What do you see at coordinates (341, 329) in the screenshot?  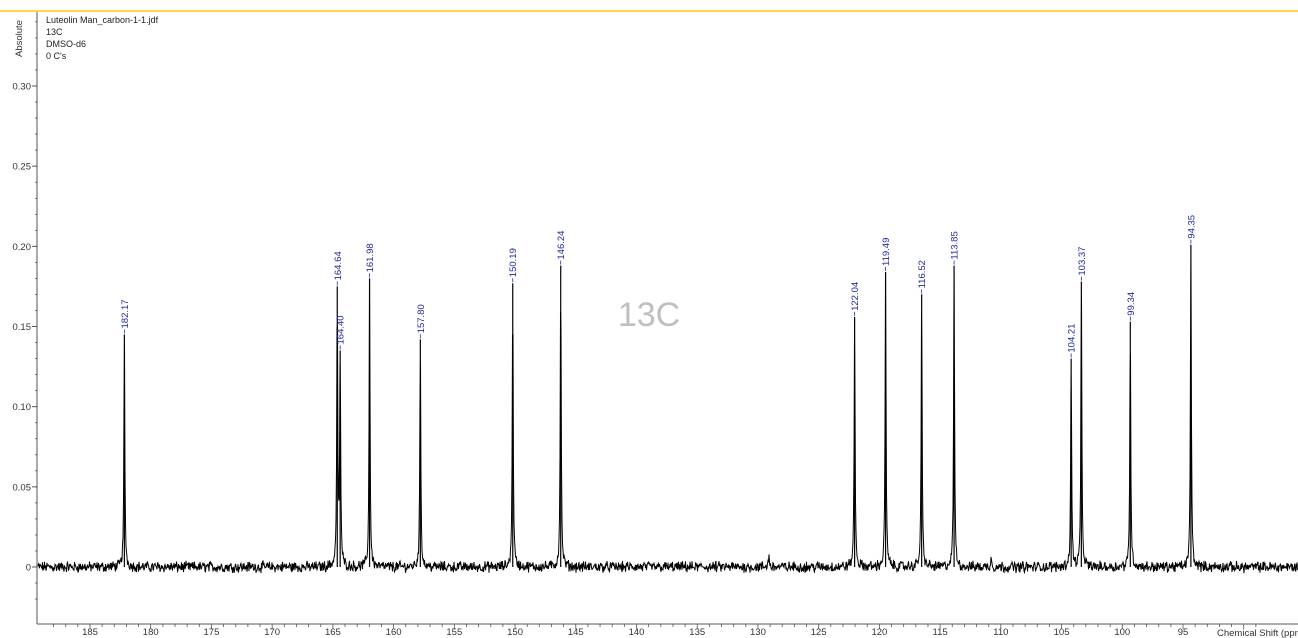 I see `peak-label: 164.40` at bounding box center [341, 329].